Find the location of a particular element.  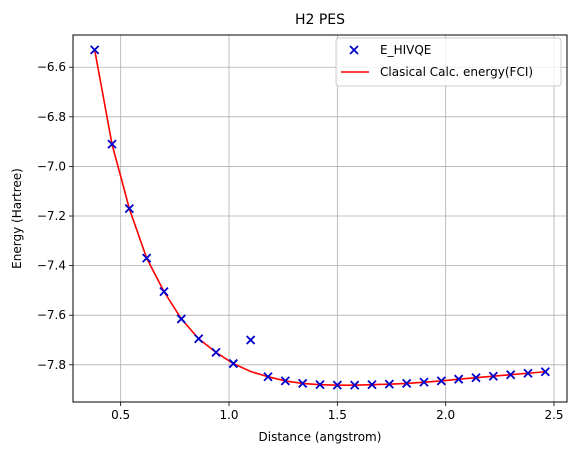

y-tick-label: −7.2 is located at coordinates (51, 216).